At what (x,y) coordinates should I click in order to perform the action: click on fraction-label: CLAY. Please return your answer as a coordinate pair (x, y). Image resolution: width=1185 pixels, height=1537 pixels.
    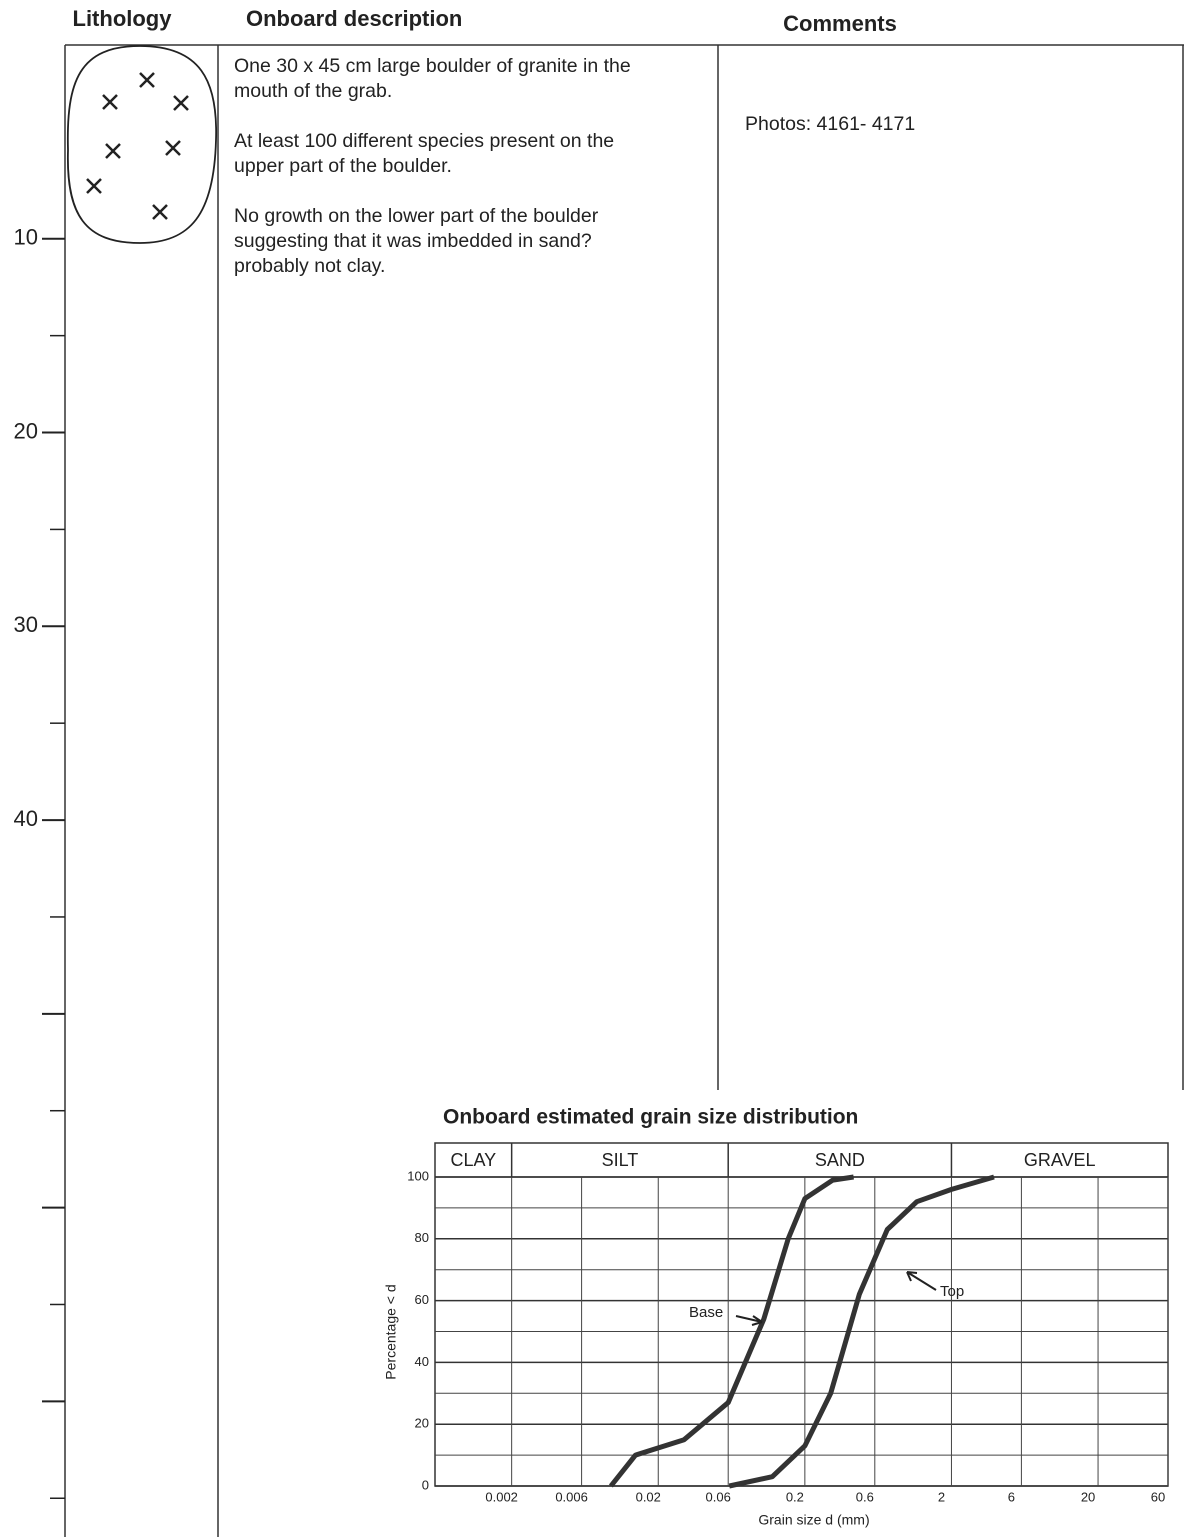
    Looking at the image, I should click on (473, 1160).